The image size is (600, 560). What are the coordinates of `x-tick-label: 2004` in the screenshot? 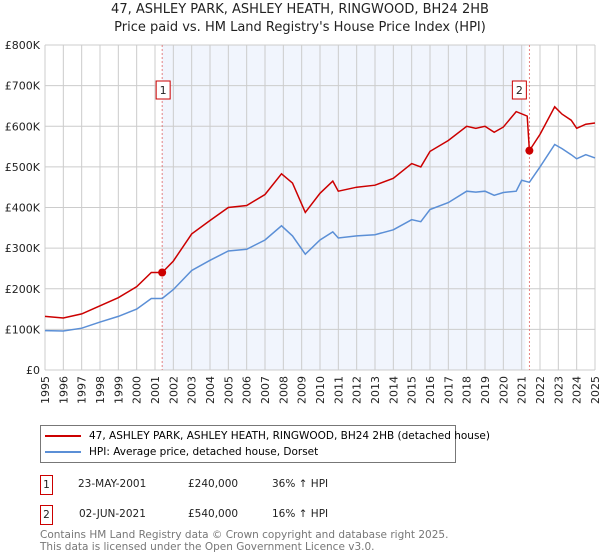 It's located at (210, 390).